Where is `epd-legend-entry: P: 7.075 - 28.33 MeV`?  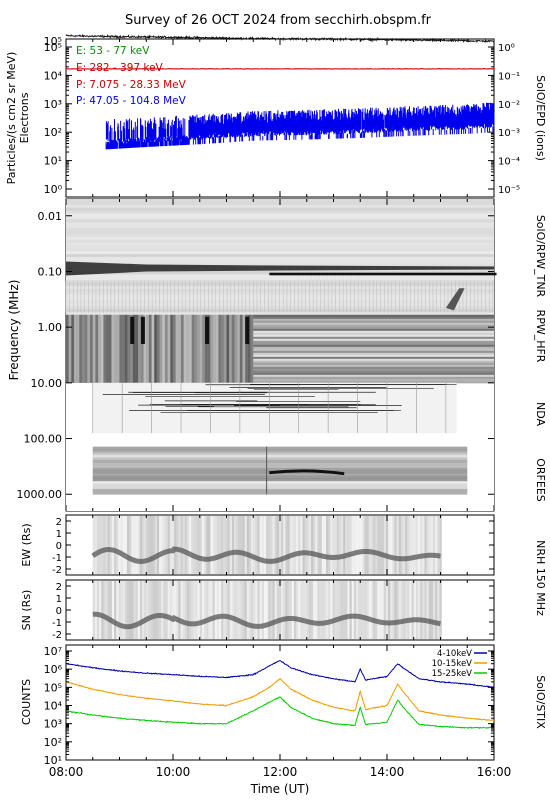
epd-legend-entry: P: 7.075 - 28.33 MeV is located at coordinates (131, 85).